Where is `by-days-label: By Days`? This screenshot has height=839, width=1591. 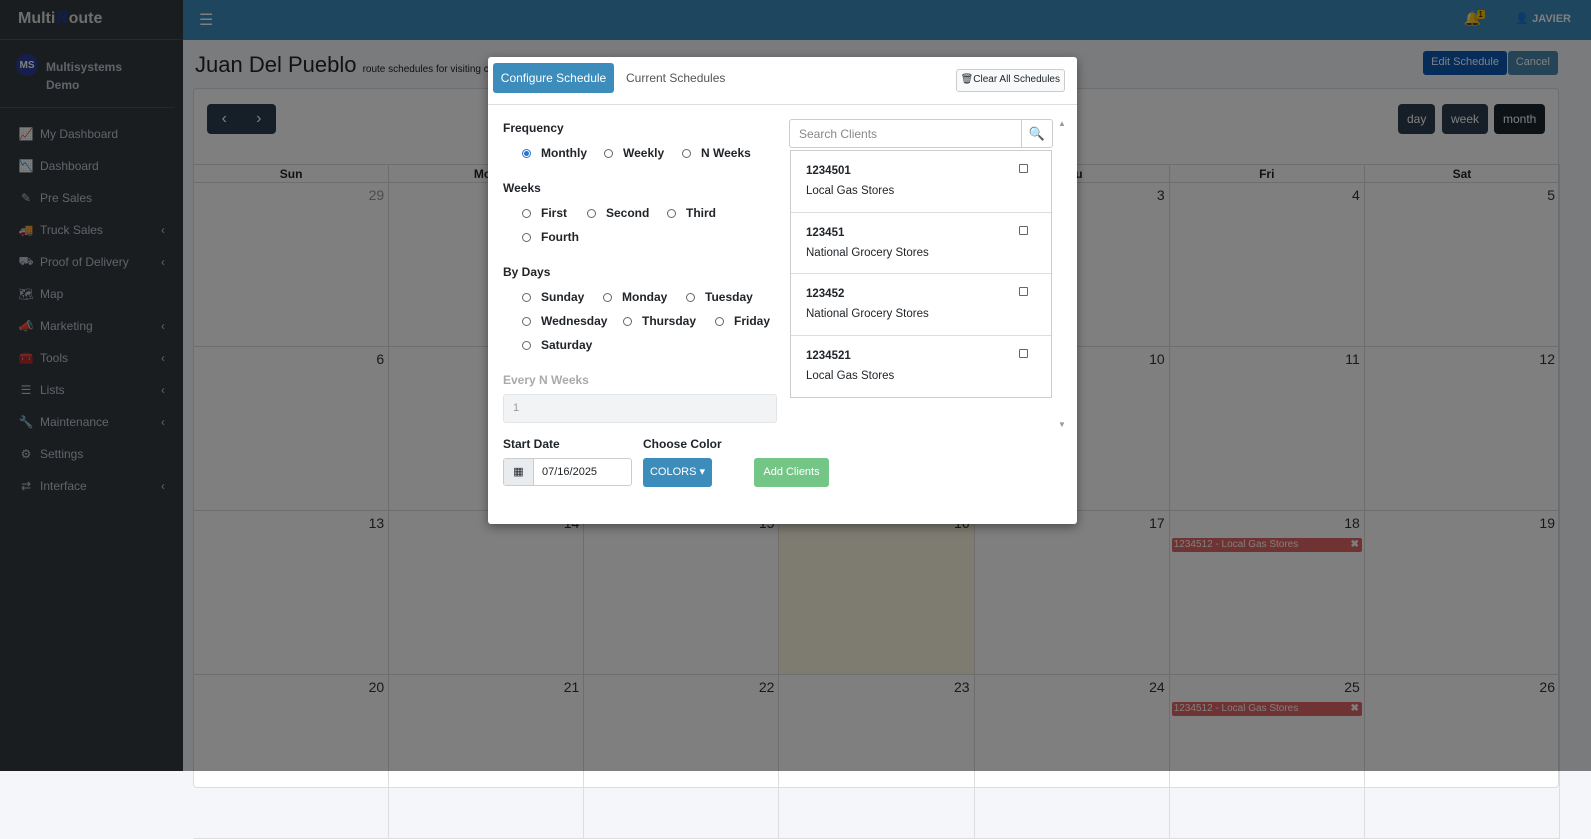
by-days-label: By Days is located at coordinates (527, 272).